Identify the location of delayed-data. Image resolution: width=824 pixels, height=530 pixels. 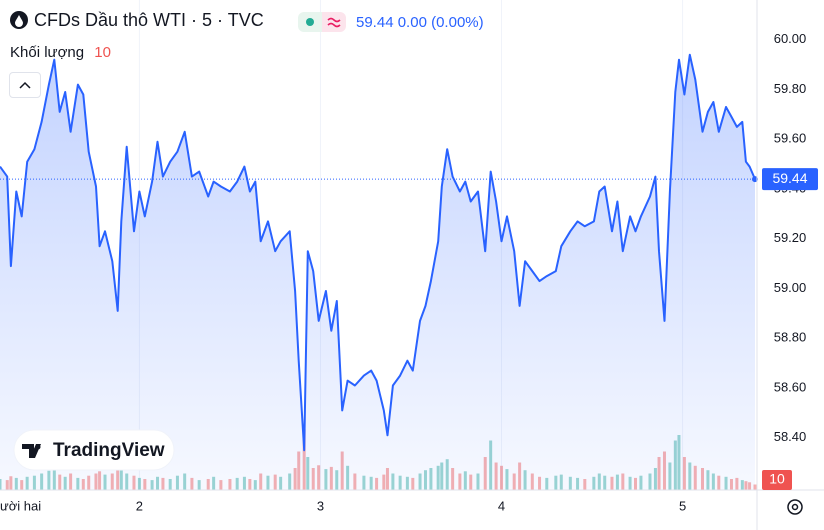
(334, 22).